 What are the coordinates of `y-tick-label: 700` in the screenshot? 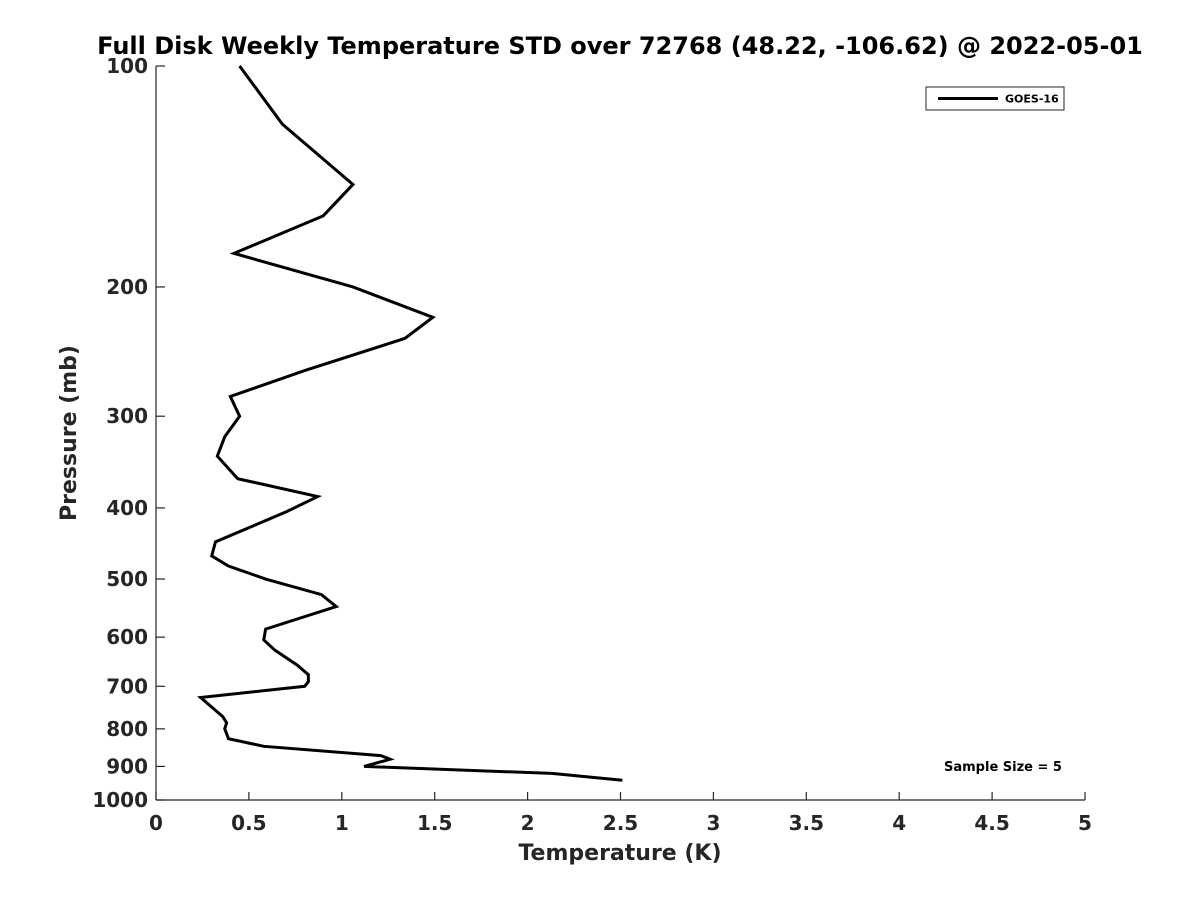 It's located at (127, 686).